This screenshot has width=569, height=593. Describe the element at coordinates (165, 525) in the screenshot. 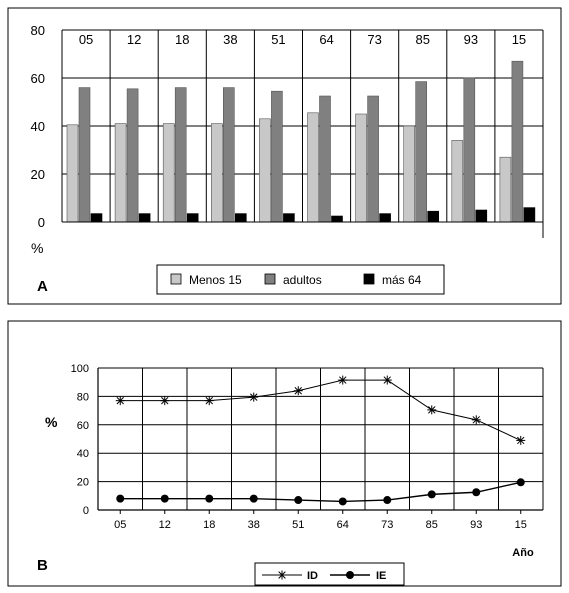

I see `panel-b-x-tick-label: 12` at that location.